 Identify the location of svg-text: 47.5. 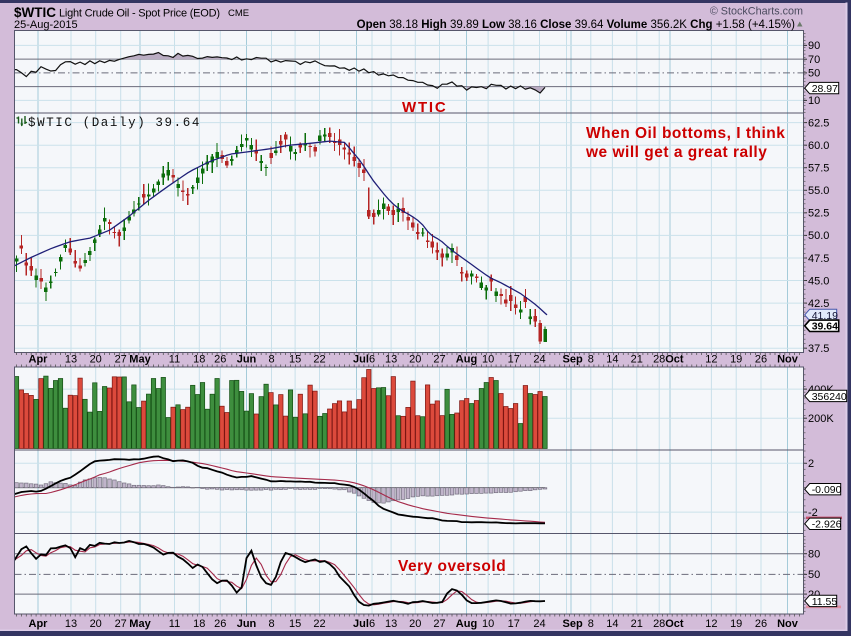
(818, 259).